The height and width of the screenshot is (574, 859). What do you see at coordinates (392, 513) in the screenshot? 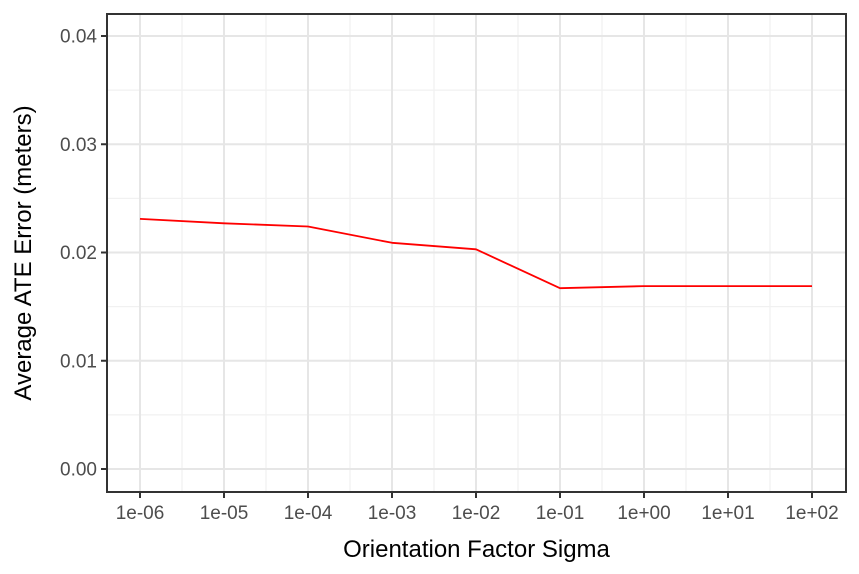
I see `x-tick-label: 1e-03` at bounding box center [392, 513].